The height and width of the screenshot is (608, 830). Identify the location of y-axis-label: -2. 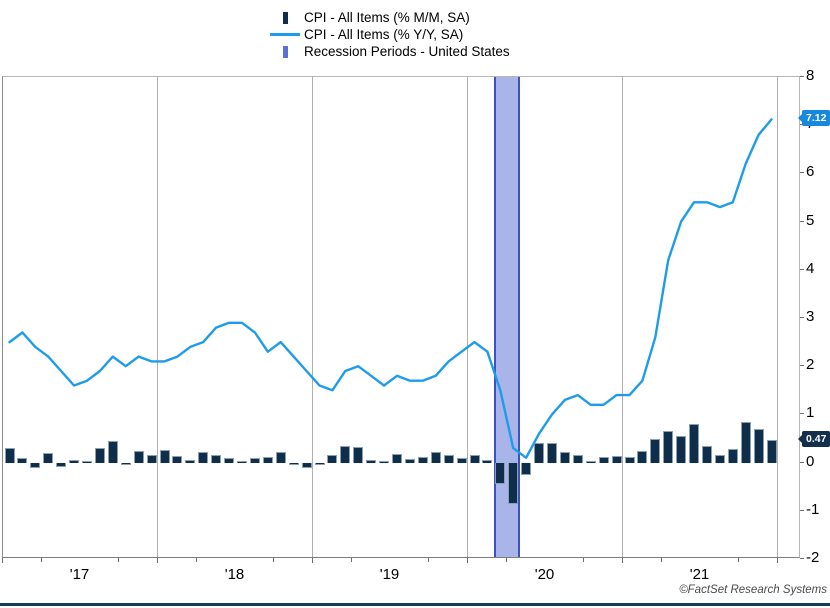
(813, 557).